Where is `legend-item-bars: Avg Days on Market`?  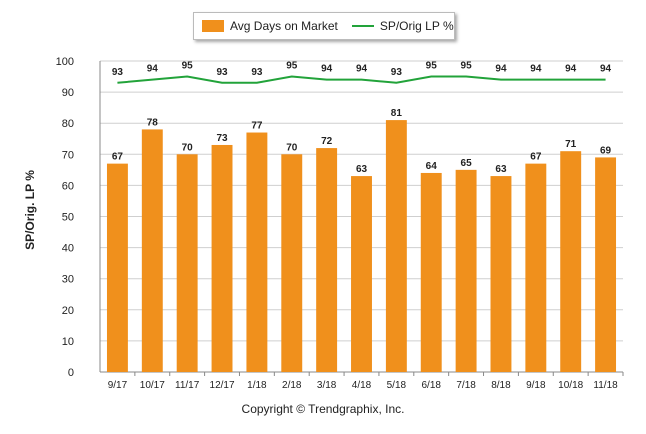
legend-item-bars: Avg Days on Market is located at coordinates (270, 26).